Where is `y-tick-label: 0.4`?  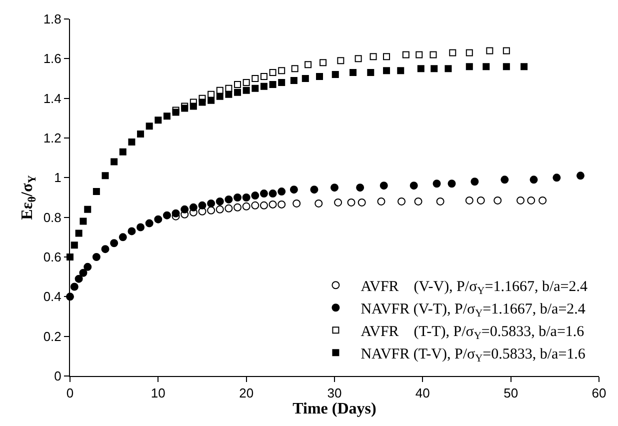 y-tick-label: 0.4 is located at coordinates (52, 296).